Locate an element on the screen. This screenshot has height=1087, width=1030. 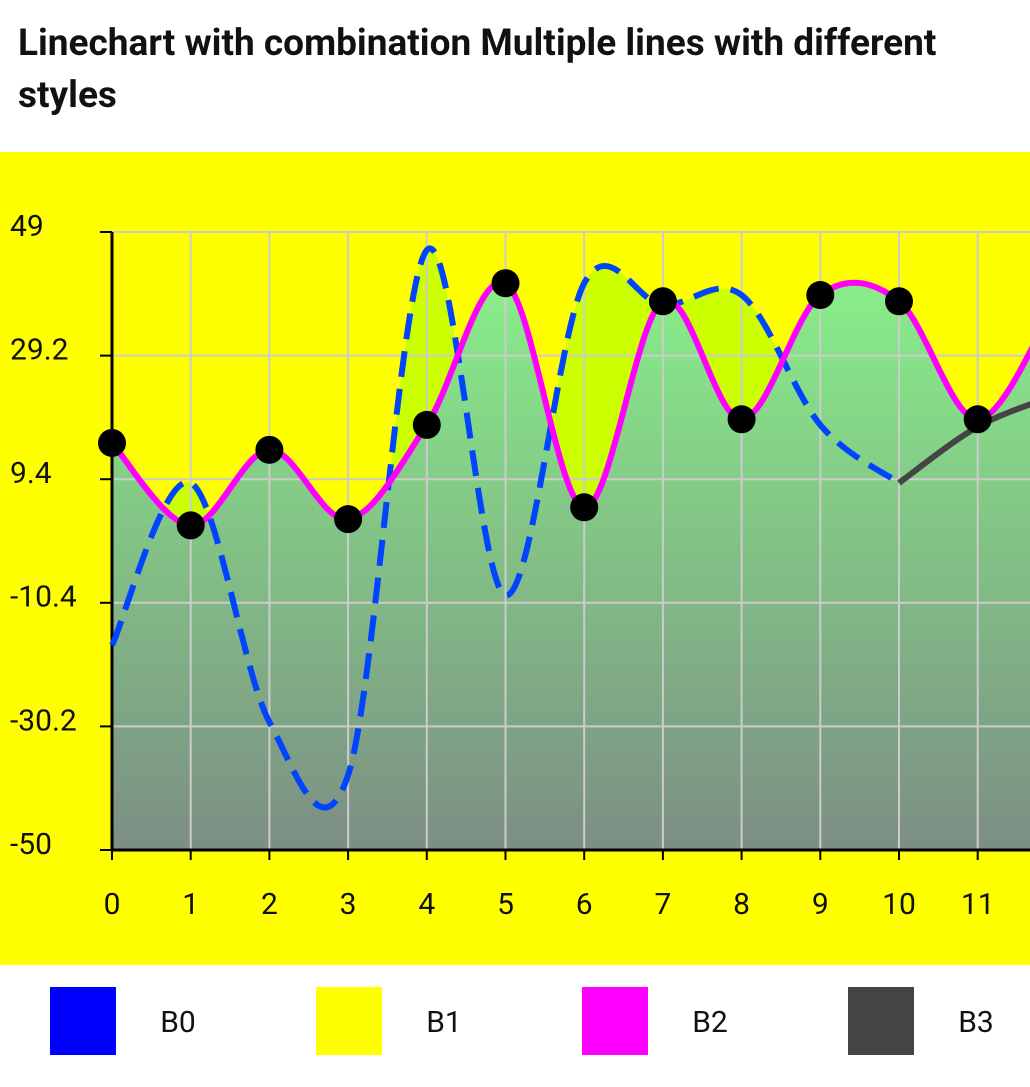
x-tick-label: 8 is located at coordinates (741, 904).